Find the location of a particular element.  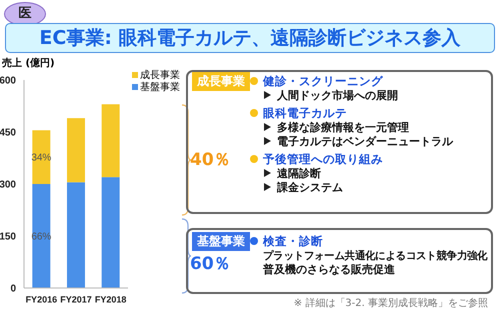

legend-label: 基盤事業 is located at coordinates (159, 88).